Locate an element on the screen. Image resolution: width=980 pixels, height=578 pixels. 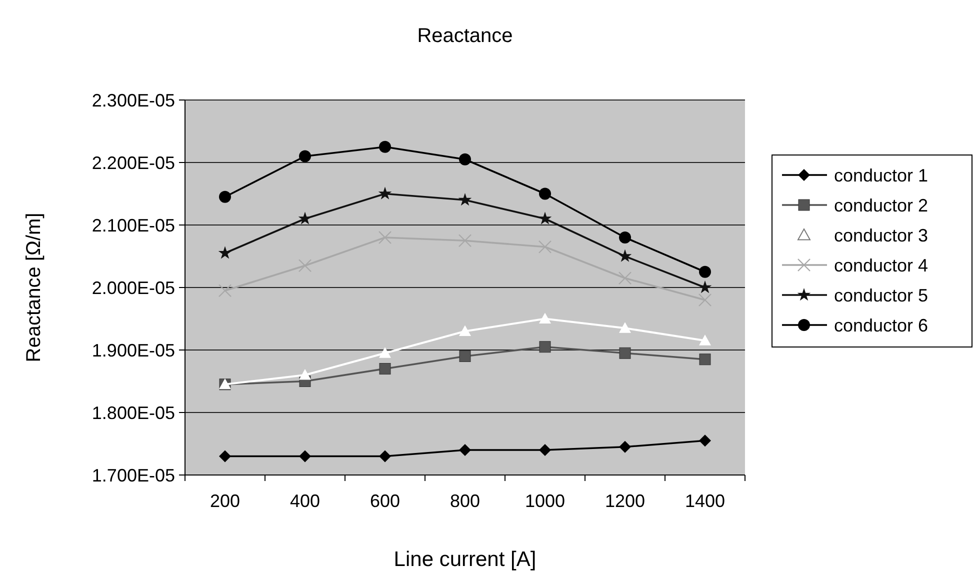
y-axis-title: Reactance [Ω/m] is located at coordinates (34, 287).